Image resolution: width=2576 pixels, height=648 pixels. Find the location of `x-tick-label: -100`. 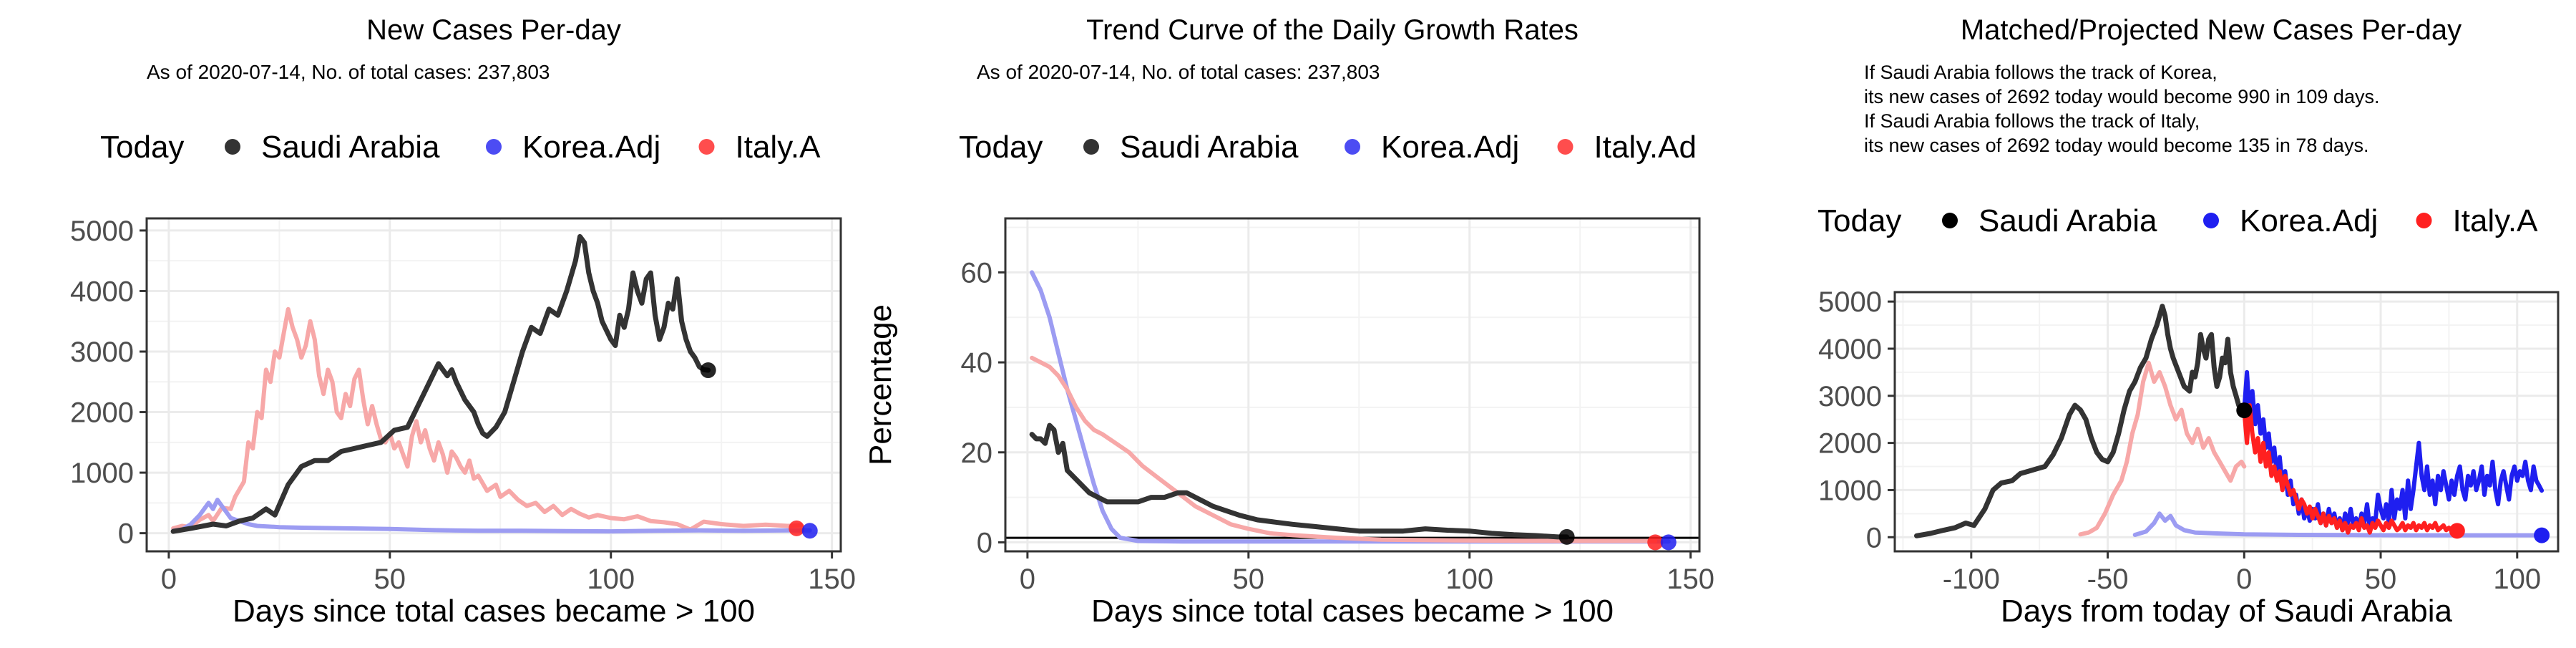

x-tick-label: -100 is located at coordinates (1971, 580).